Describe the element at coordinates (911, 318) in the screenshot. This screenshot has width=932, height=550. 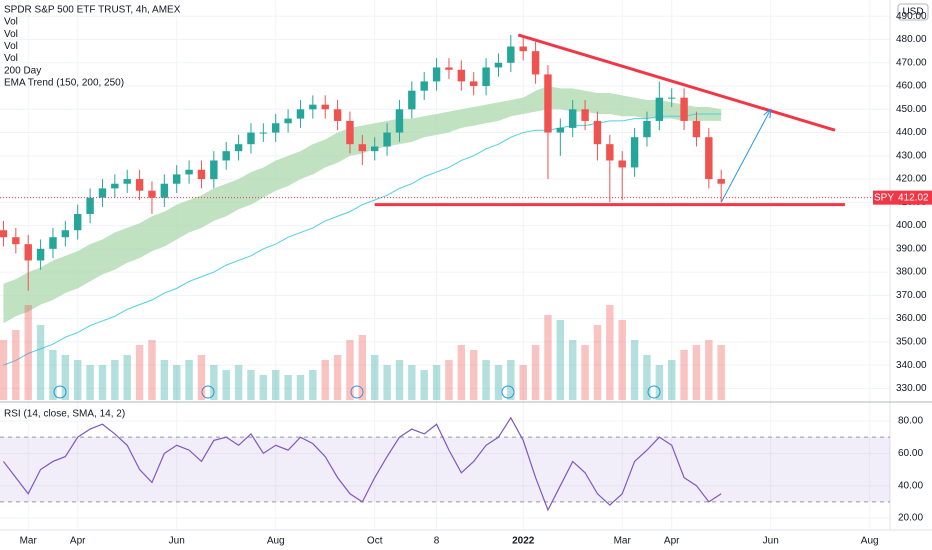
I see `y-tick-label: 360.00` at that location.